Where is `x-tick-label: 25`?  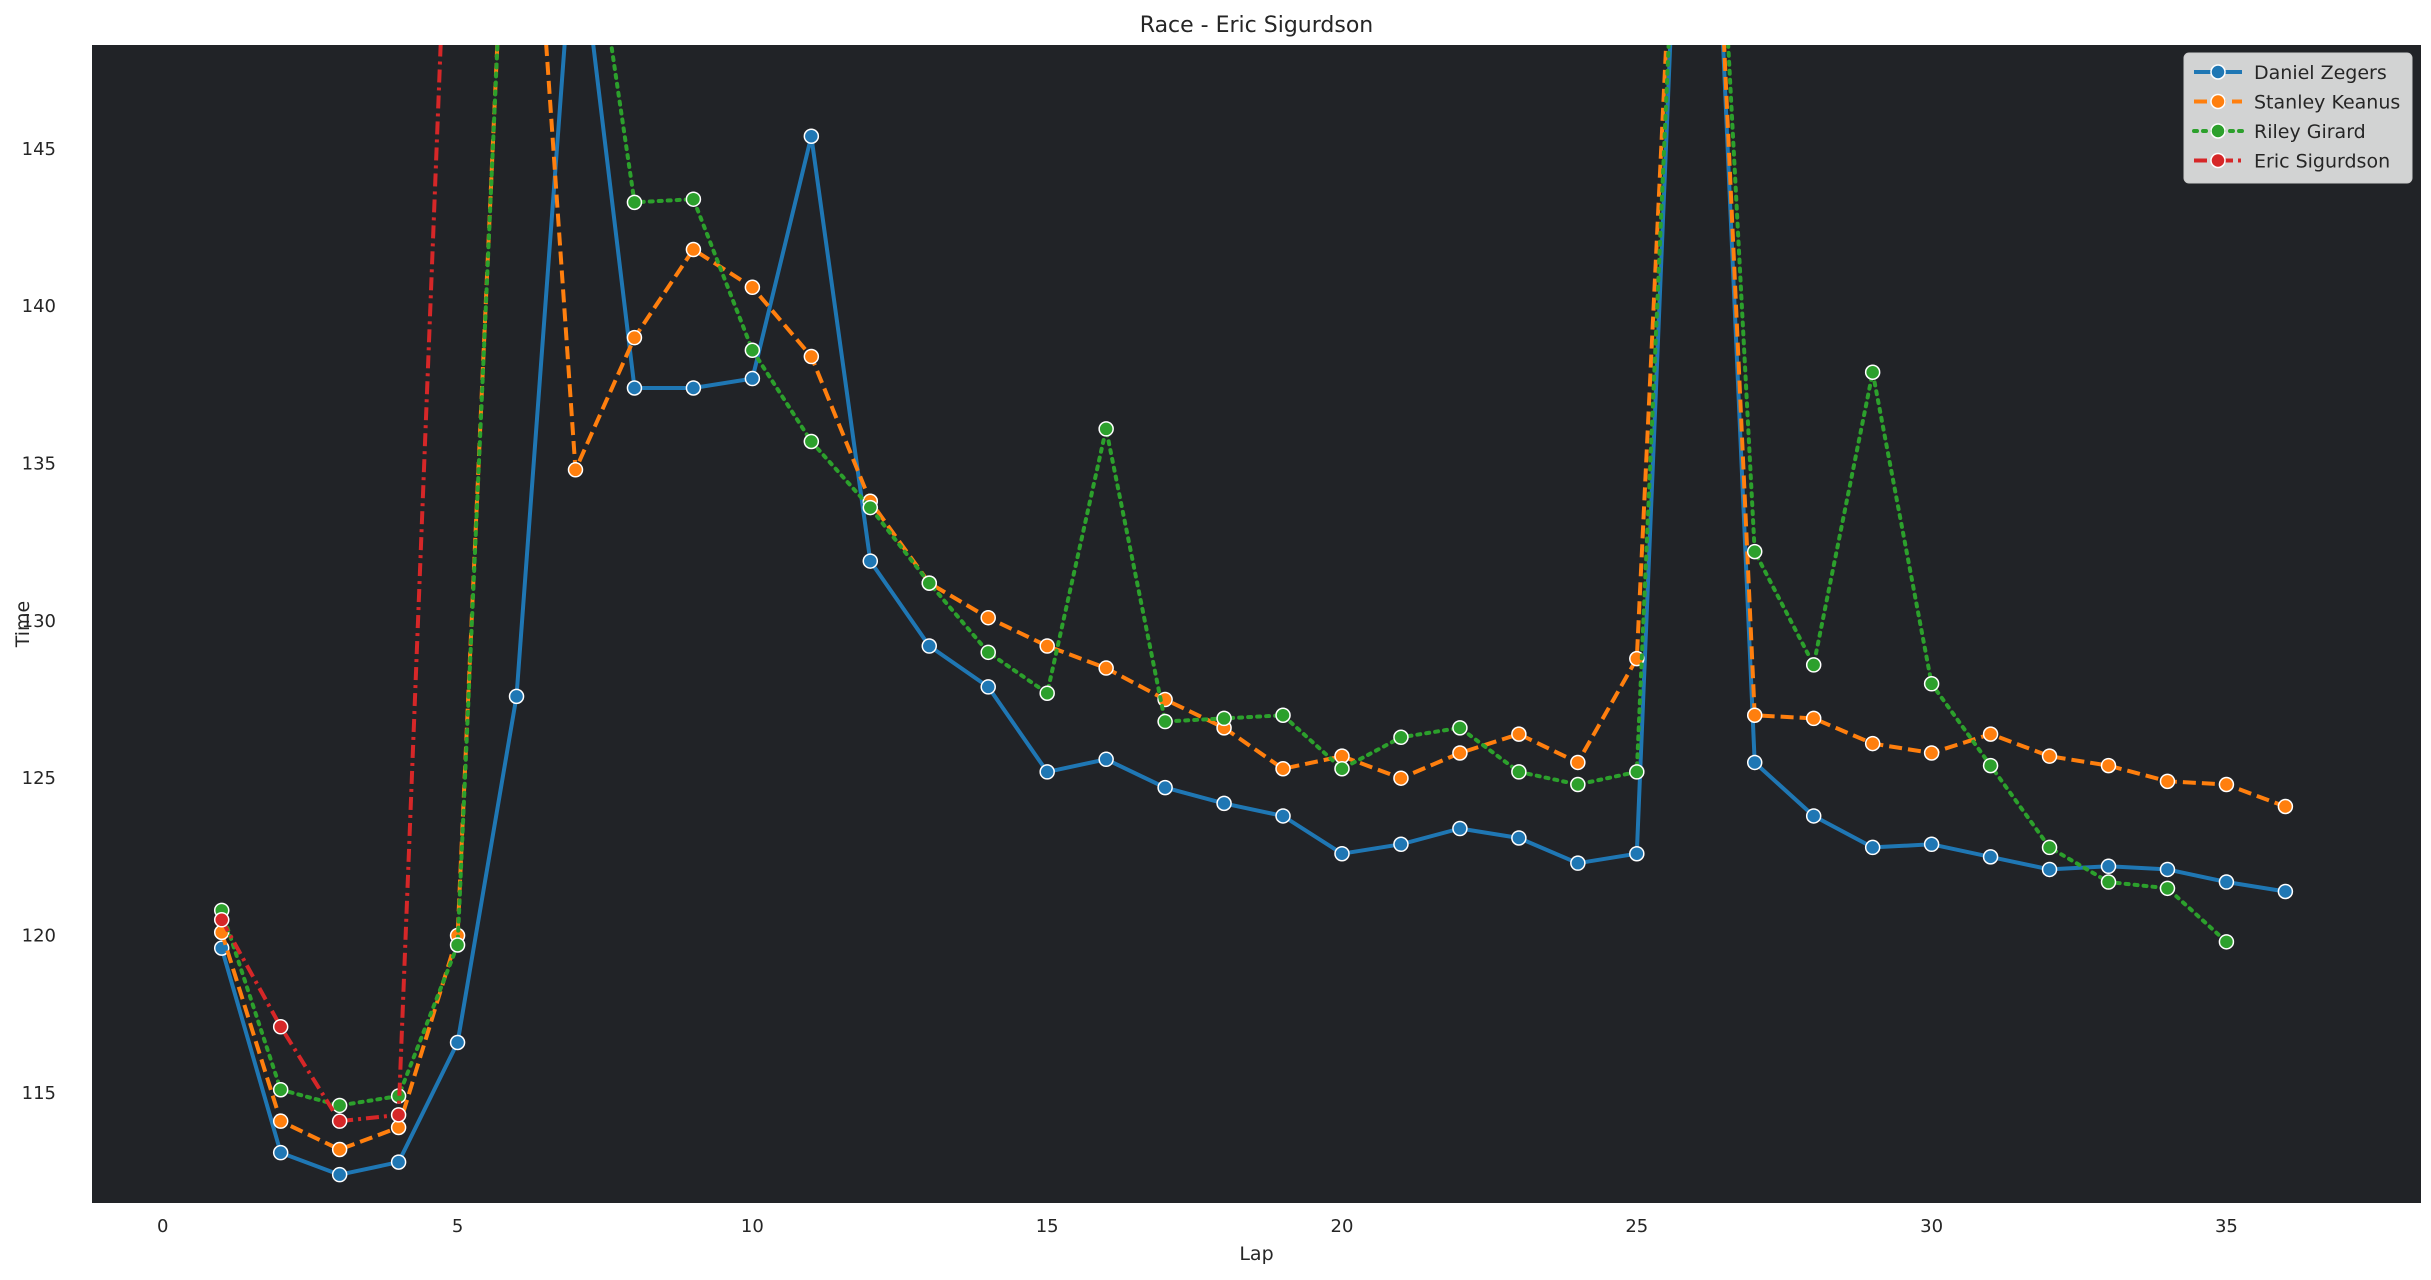
x-tick-label: 25 is located at coordinates (1636, 1226).